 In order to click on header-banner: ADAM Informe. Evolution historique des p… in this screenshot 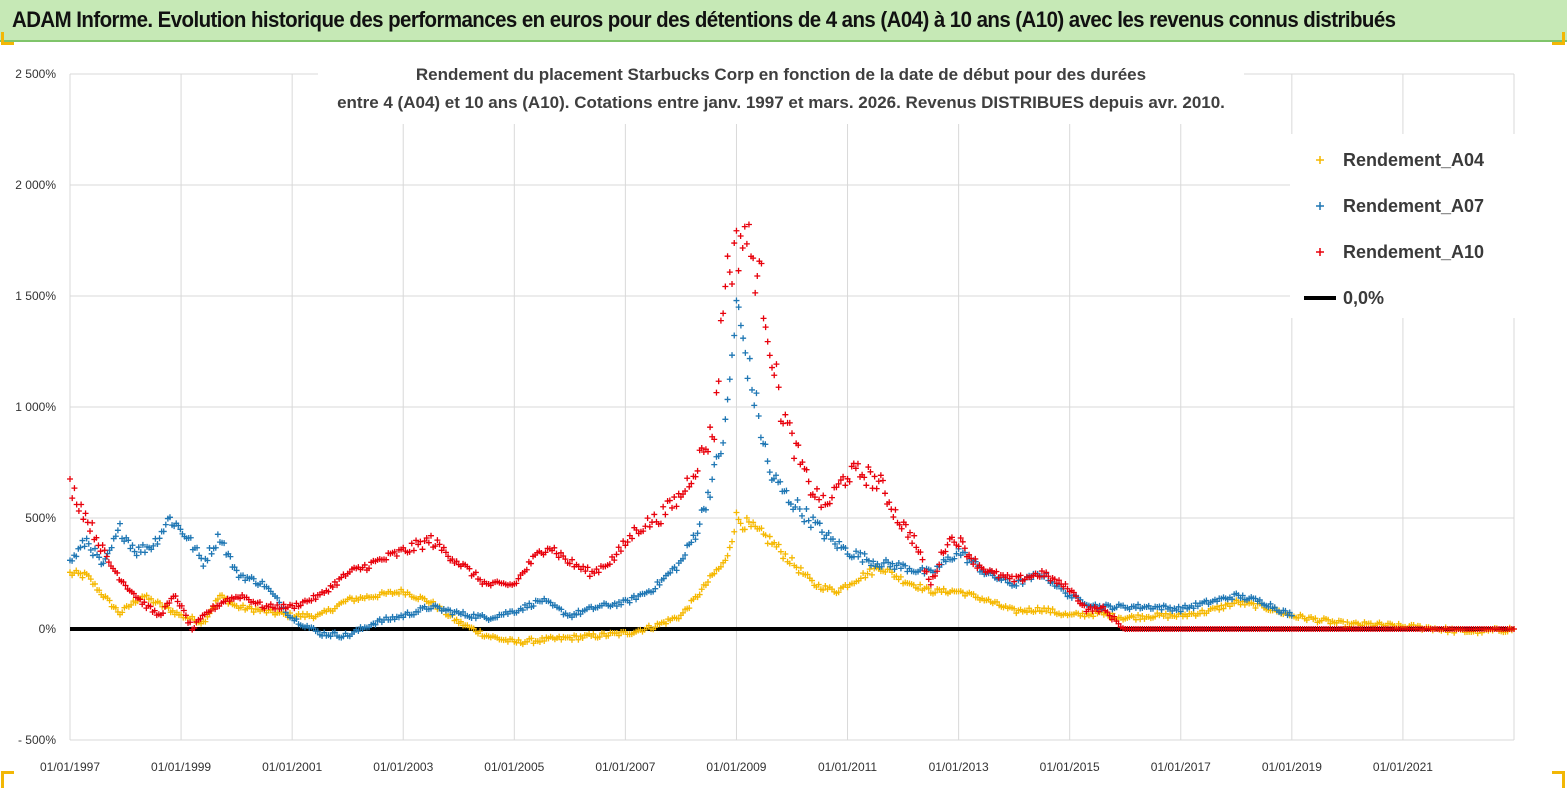, I will do `click(783, 21)`.